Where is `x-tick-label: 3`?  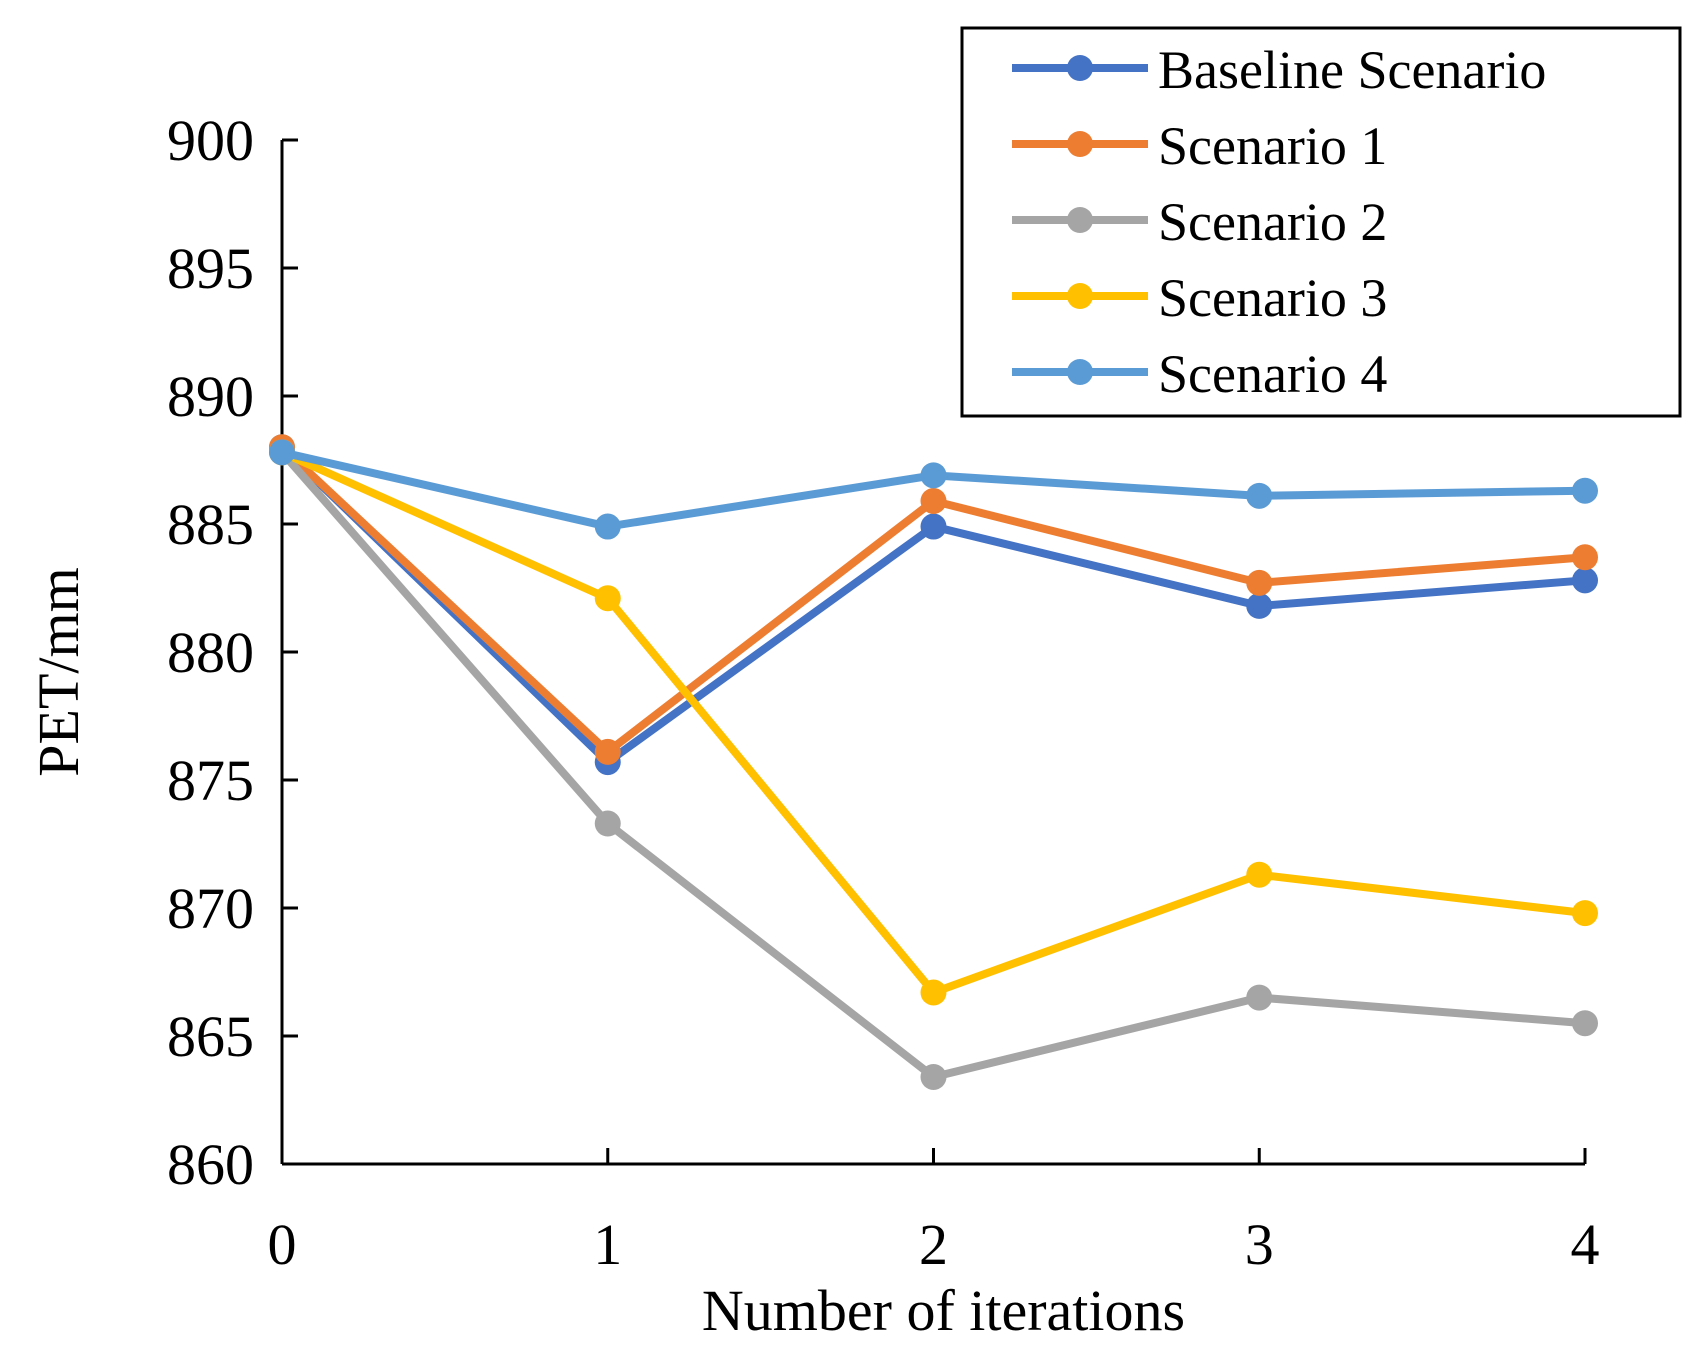
x-tick-label: 3 is located at coordinates (1259, 1244).